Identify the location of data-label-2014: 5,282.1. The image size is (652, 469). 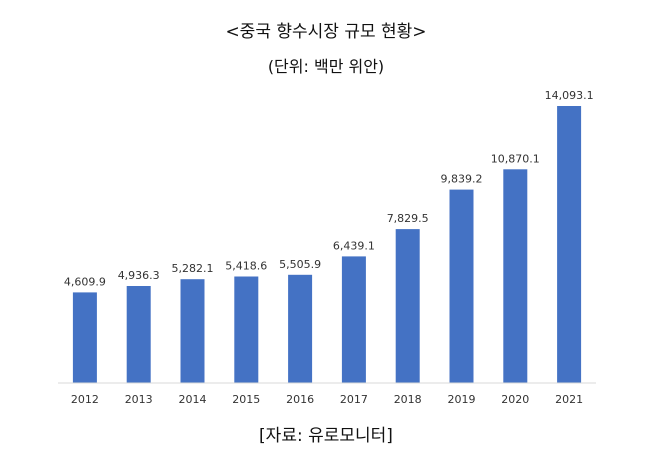
(193, 268).